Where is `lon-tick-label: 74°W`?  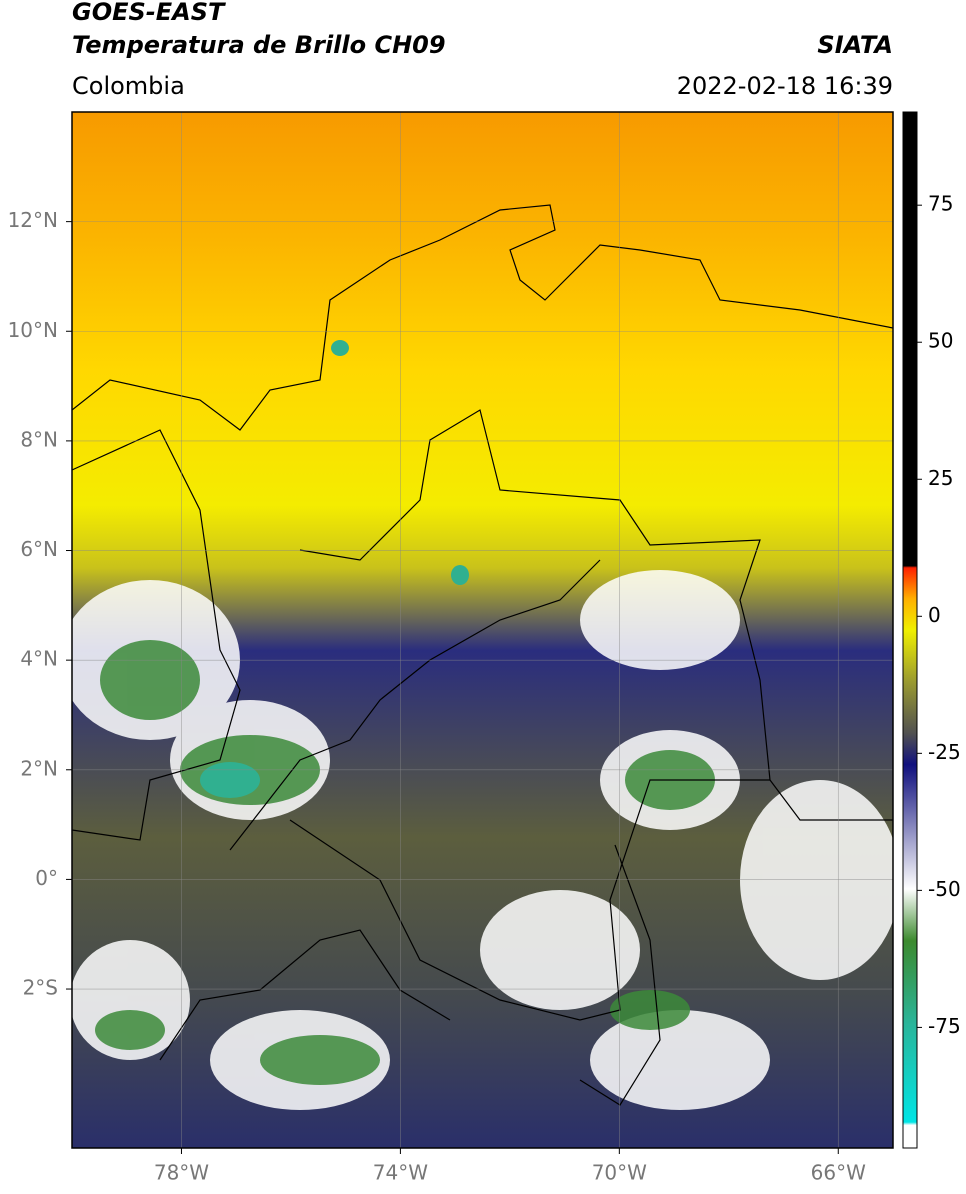
lon-tick-label: 74°W is located at coordinates (400, 1173).